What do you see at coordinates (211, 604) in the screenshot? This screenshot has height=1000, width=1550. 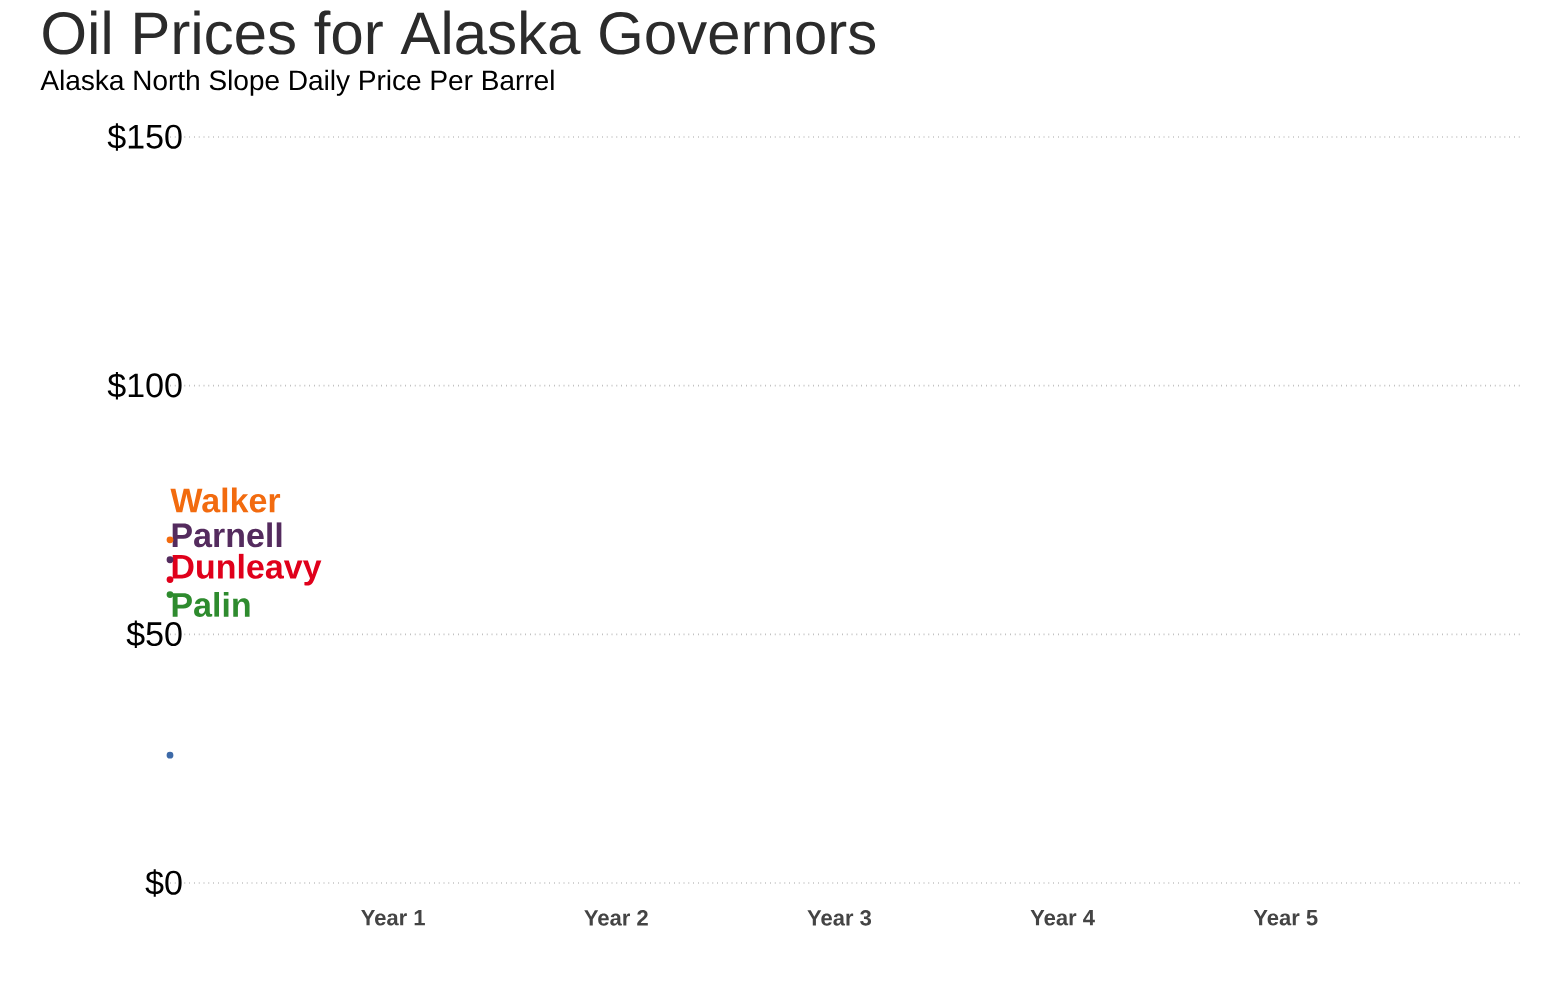 I see `series-label: Palin` at bounding box center [211, 604].